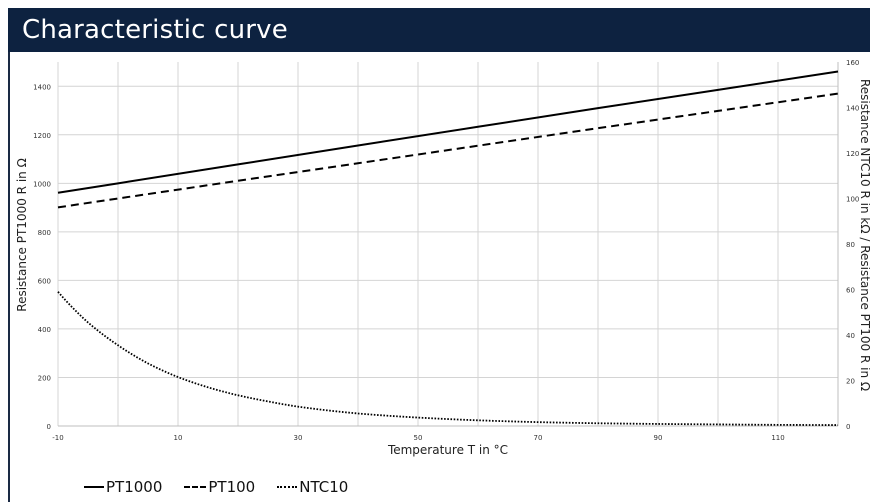 Image resolution: width=870 pixels, height=502 pixels. I want to click on x-axis-label: Temperature T in °C, so click(447, 450).